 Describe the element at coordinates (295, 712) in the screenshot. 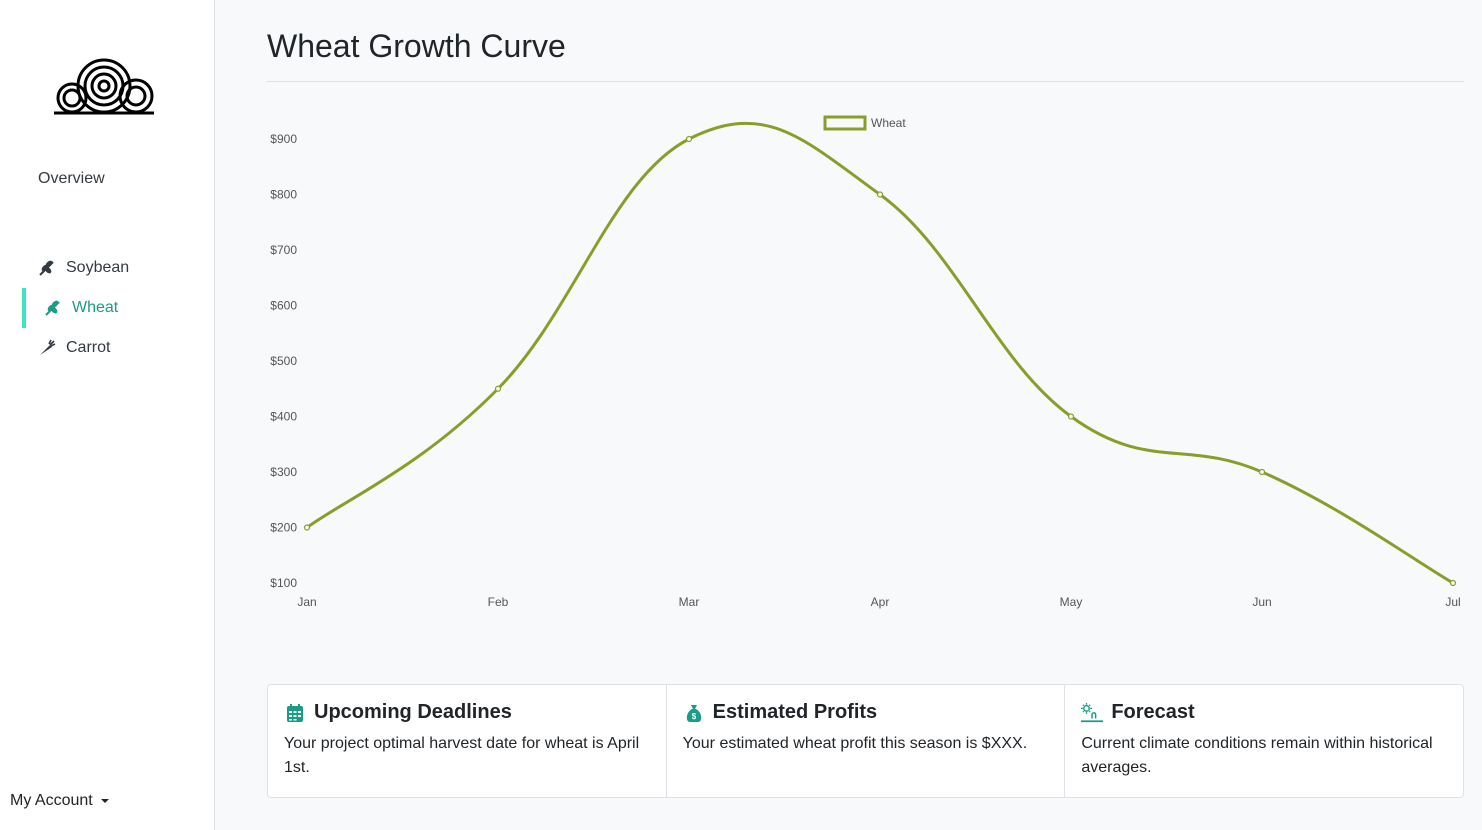

I see `calendar-icon` at that location.